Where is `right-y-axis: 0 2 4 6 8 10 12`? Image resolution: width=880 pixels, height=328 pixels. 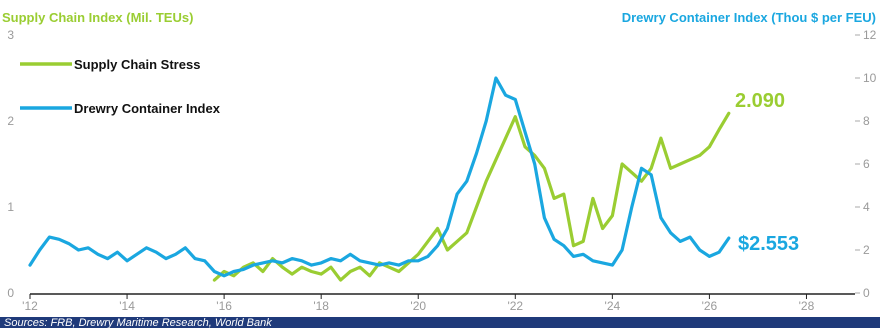
right-y-axis: 0 2 4 6 8 10 12 is located at coordinates (866, 164).